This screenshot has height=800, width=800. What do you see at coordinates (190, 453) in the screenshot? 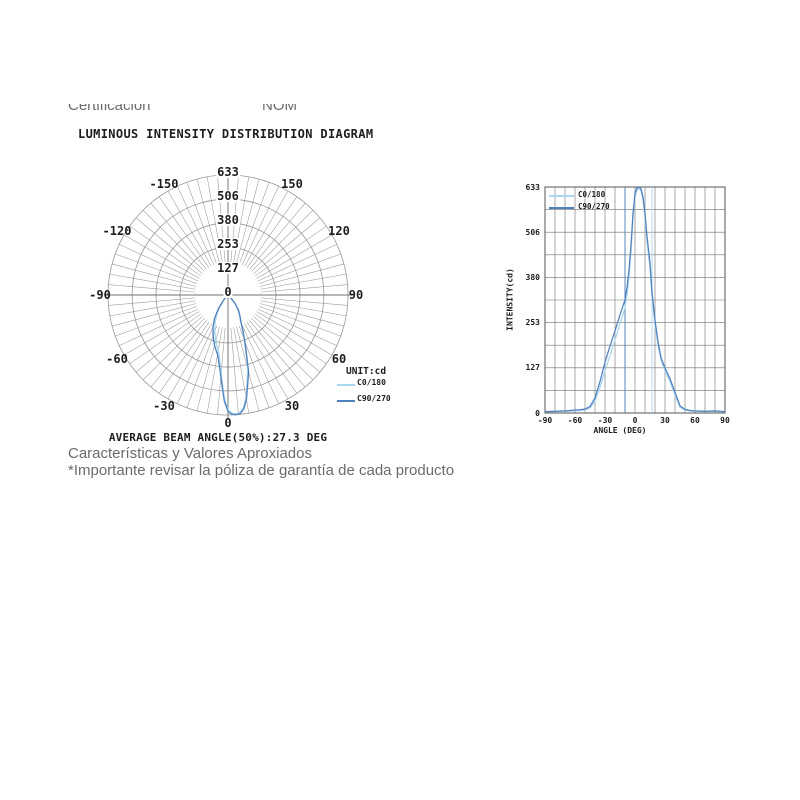
I see `characteristics-heading: Características y Valores Aproxiados` at bounding box center [190, 453].